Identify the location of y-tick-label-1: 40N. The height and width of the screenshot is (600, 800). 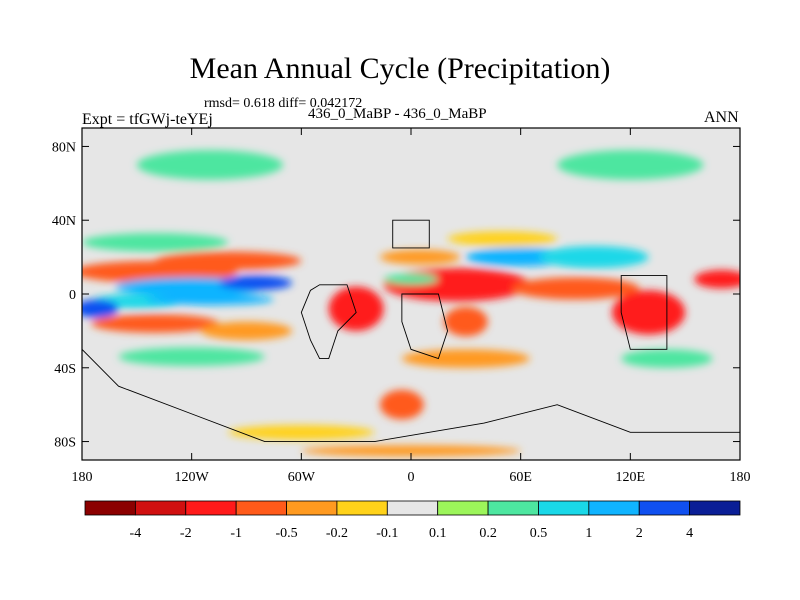
(64, 221).